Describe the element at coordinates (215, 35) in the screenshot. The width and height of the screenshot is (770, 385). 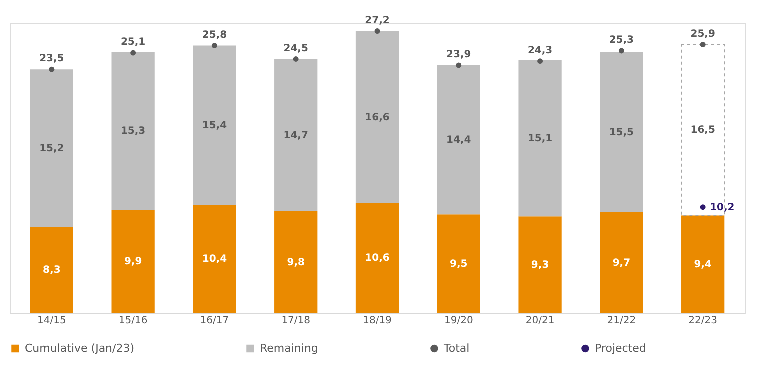
I see `data-label: 25,8` at that location.